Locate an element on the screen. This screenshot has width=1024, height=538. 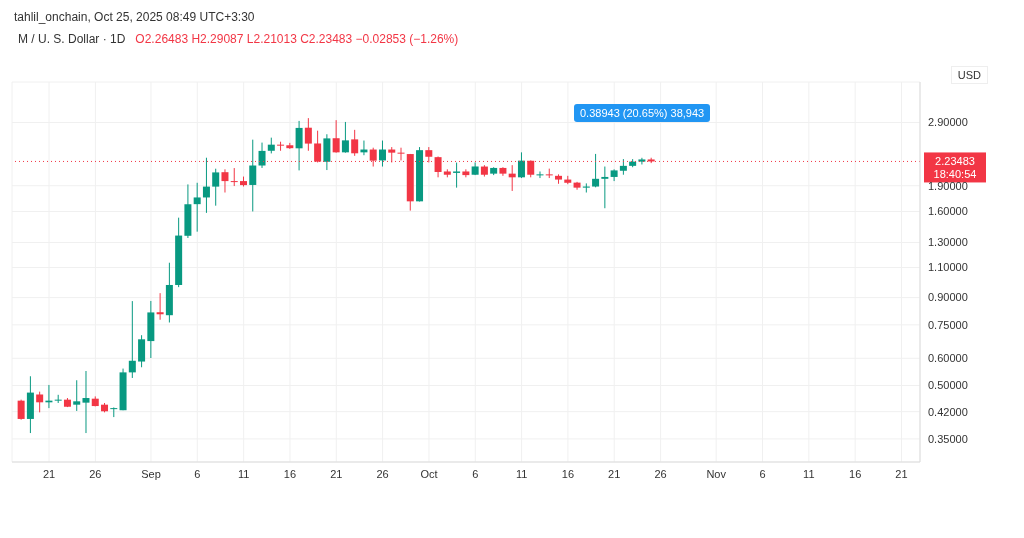
y-tick-label: 1.30000 is located at coordinates (948, 242).